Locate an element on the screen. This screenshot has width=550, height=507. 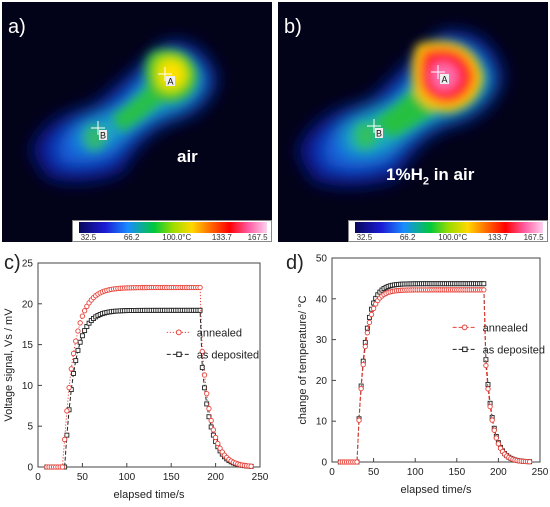
y-tick-label: 50 is located at coordinates (322, 259).